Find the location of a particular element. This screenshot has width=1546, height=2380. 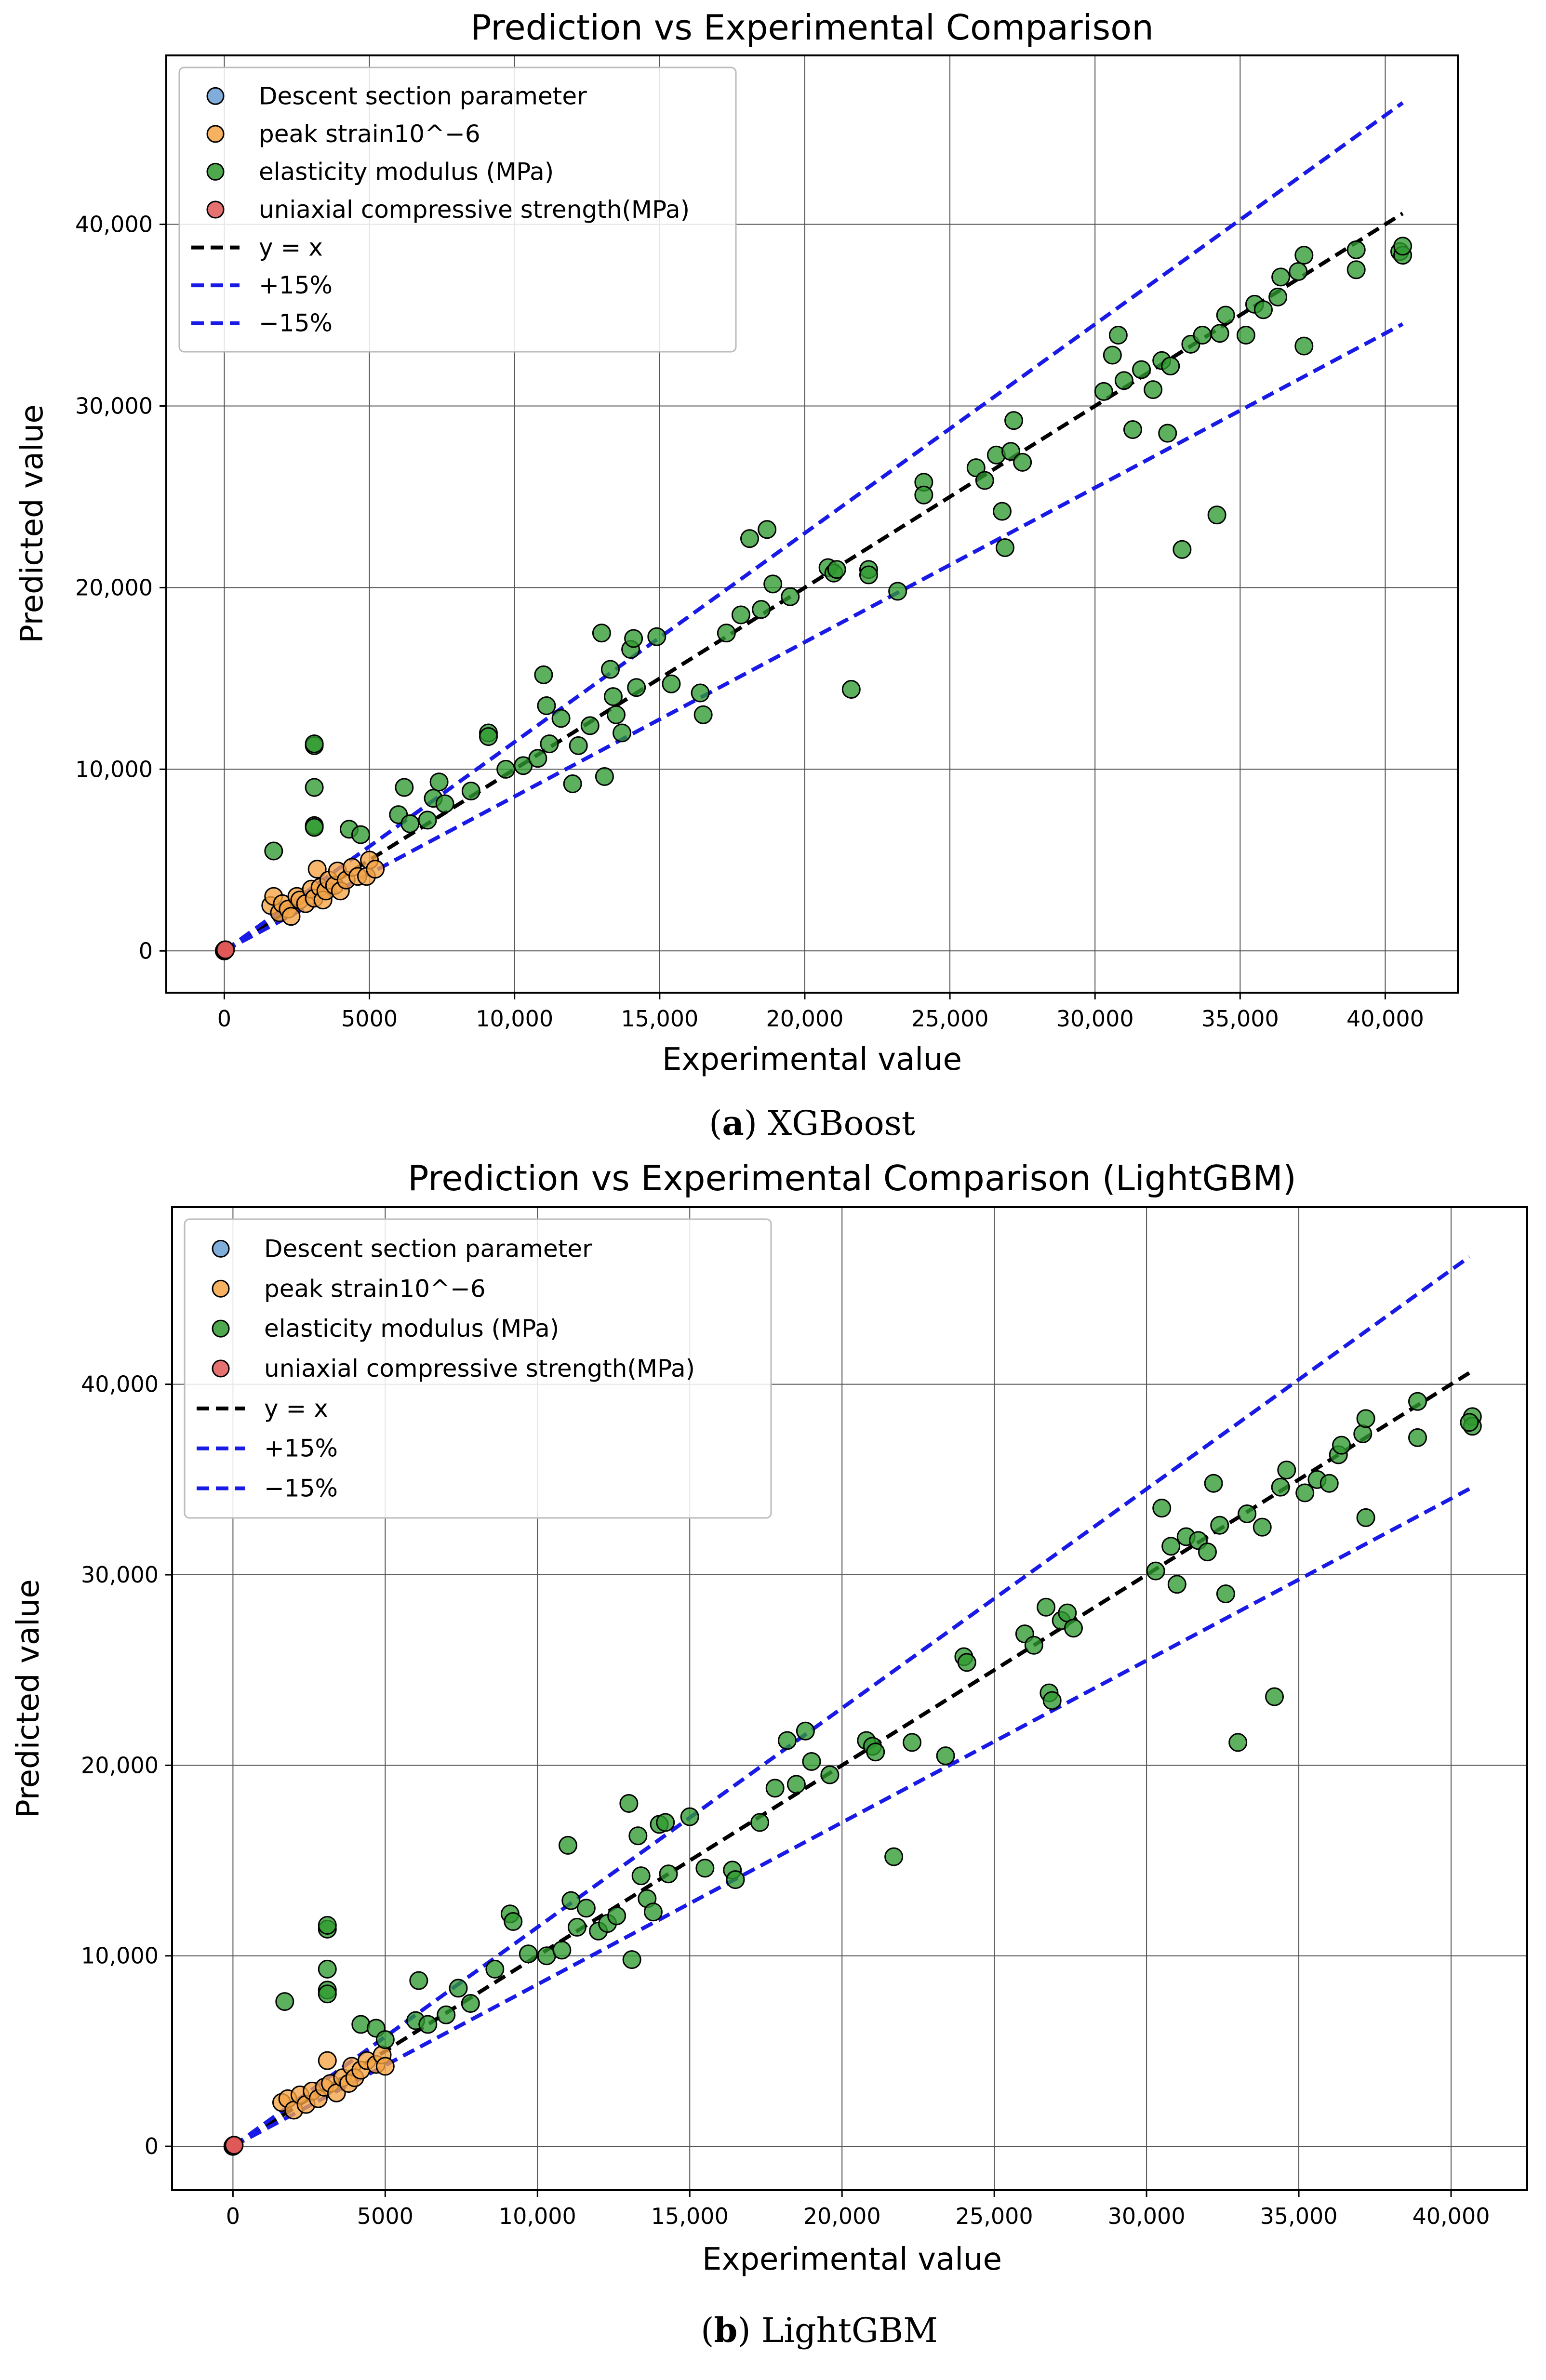

x-tick-label: 30,000 is located at coordinates (1095, 1019).